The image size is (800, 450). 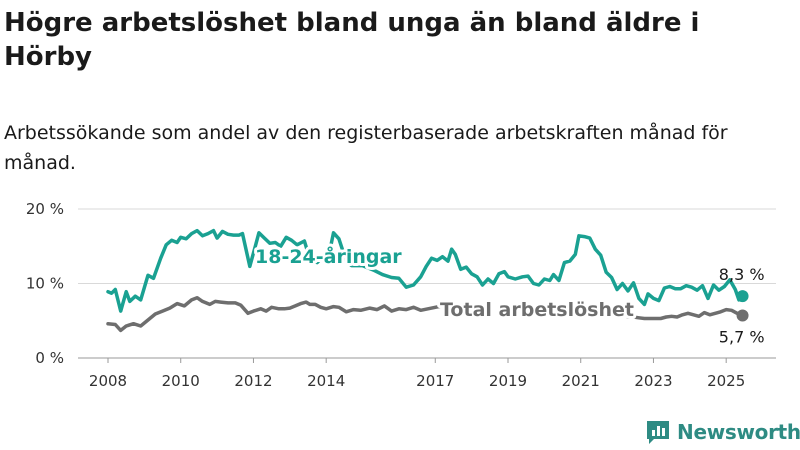 What do you see at coordinates (742, 337) in the screenshot?
I see `total-end-label: 5,7 %` at bounding box center [742, 337].